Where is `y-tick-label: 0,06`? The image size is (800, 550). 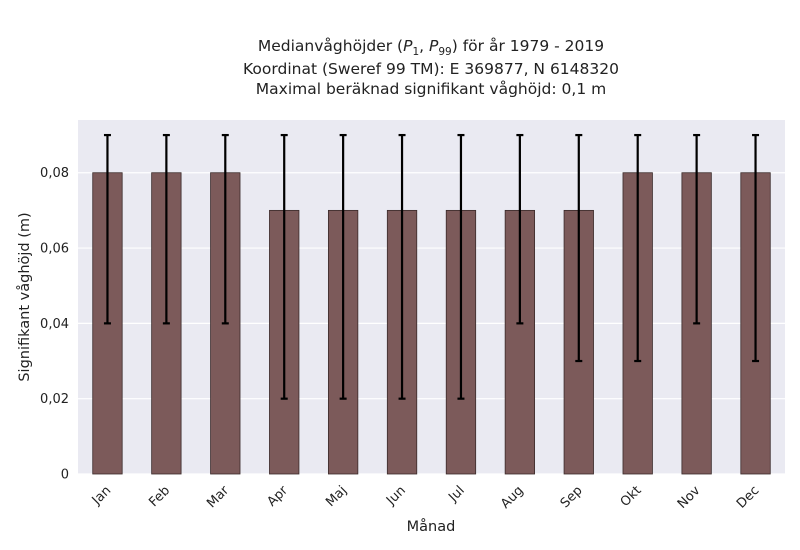 y-tick-label: 0,06 is located at coordinates (54, 249).